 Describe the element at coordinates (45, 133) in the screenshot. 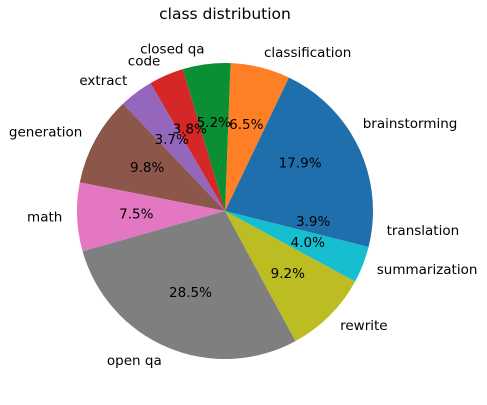

I see `category-label-generation: generation` at that location.